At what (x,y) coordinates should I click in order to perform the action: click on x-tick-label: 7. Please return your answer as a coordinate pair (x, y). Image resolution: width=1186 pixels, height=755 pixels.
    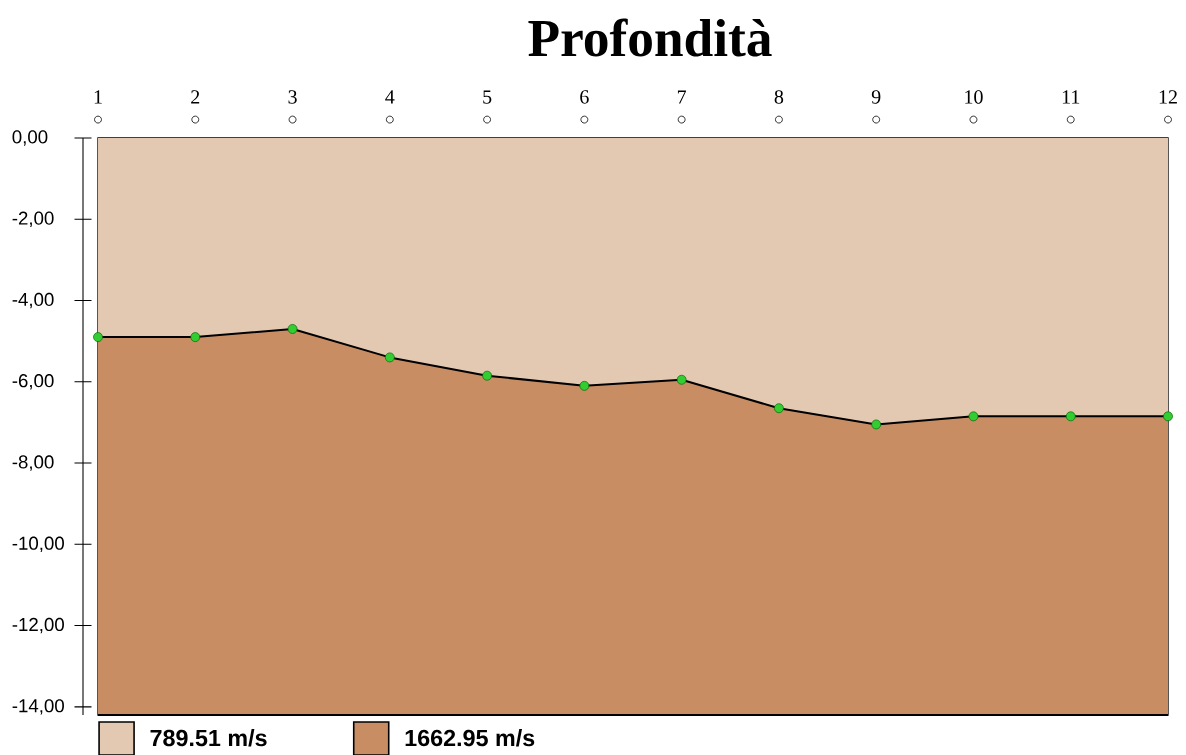
    Looking at the image, I should click on (682, 97).